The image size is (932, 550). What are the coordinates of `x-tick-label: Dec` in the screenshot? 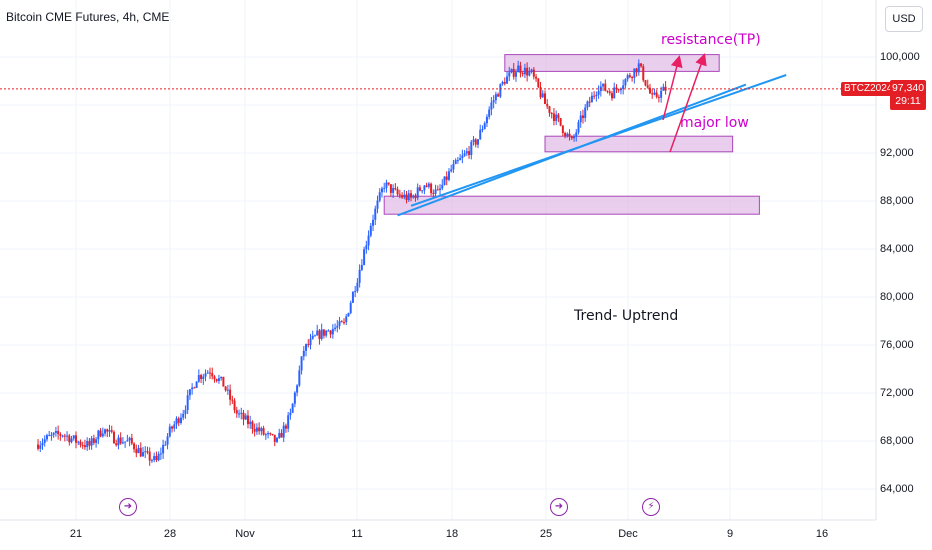 It's located at (628, 534).